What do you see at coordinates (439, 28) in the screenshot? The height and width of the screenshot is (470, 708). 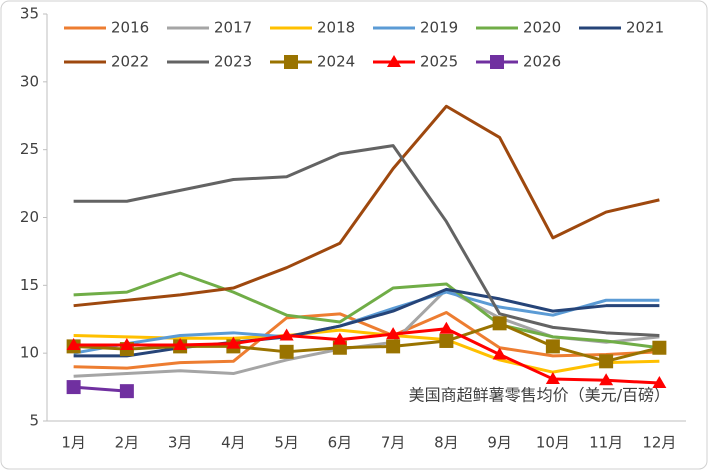 I see `legend-label: 2019` at bounding box center [439, 28].